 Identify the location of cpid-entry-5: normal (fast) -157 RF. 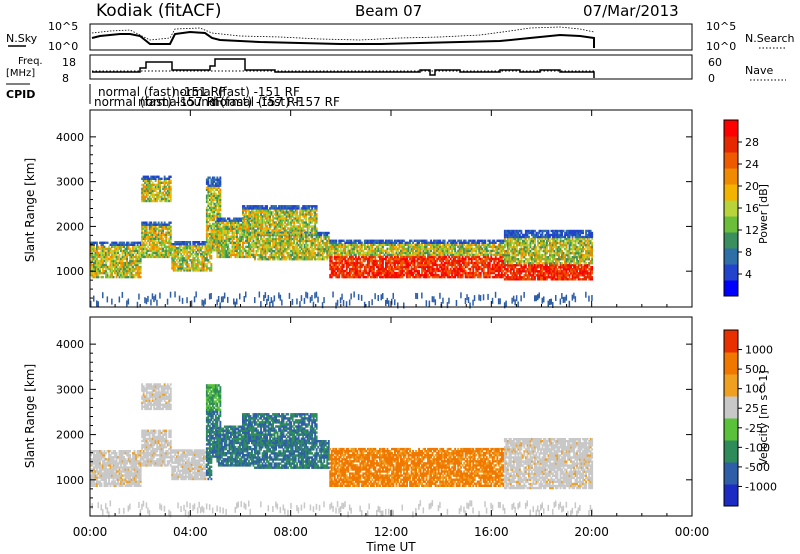
(276, 102).